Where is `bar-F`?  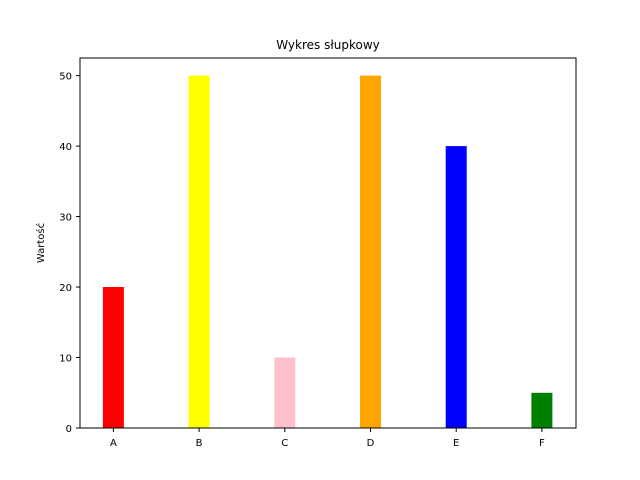 bar-F is located at coordinates (542, 410).